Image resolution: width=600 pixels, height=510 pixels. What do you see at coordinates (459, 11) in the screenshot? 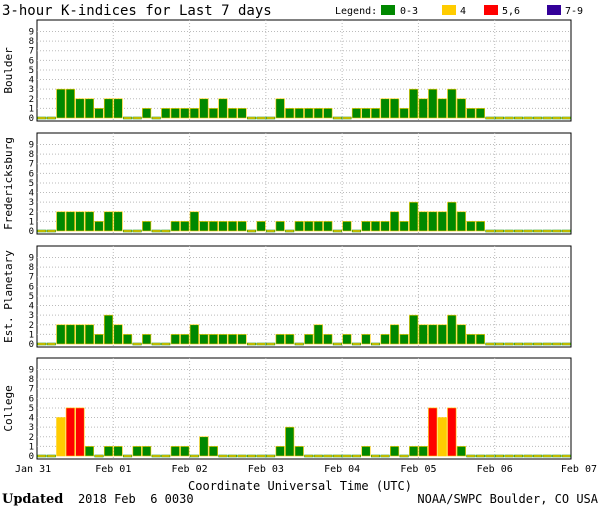
I see `legend: Legend: 0-3 4 5,6 7-9` at bounding box center [459, 11].